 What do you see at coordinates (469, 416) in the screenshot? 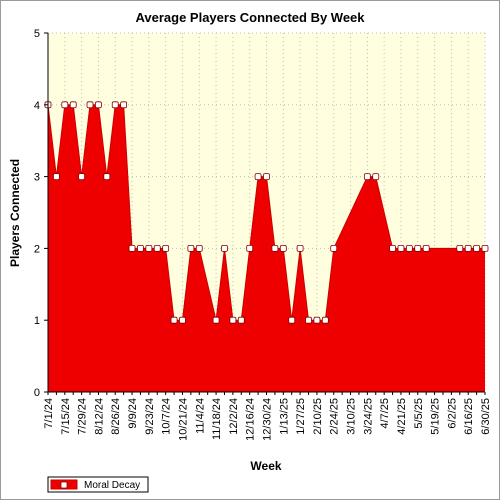
I see `x-tick-label: 6/16/25` at bounding box center [469, 416].